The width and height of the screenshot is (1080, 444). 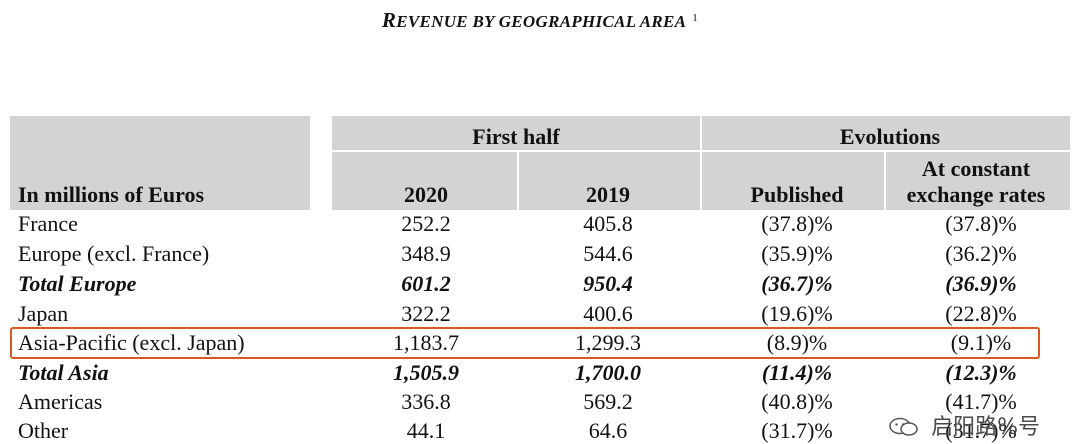 What do you see at coordinates (976, 168) in the screenshot?
I see `header-constant-line1: At constant` at bounding box center [976, 168].